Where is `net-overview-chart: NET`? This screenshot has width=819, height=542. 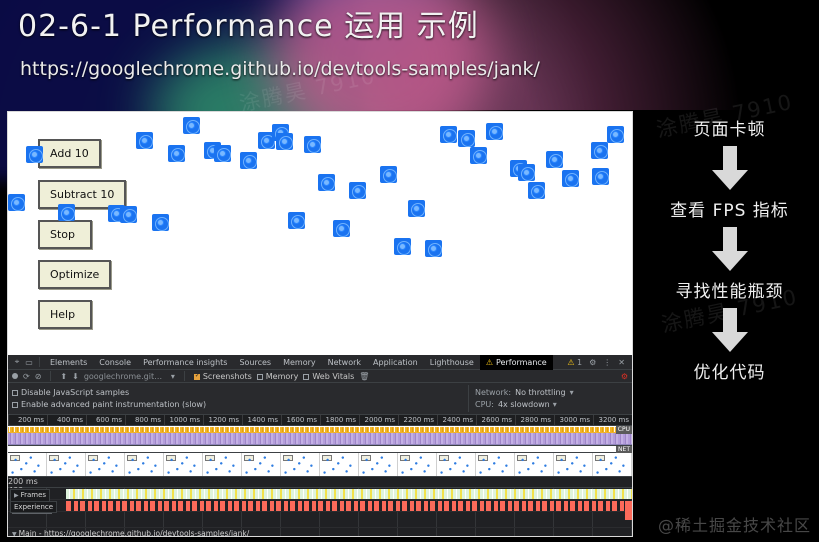
net-overview-chart: NET is located at coordinates (320, 449).